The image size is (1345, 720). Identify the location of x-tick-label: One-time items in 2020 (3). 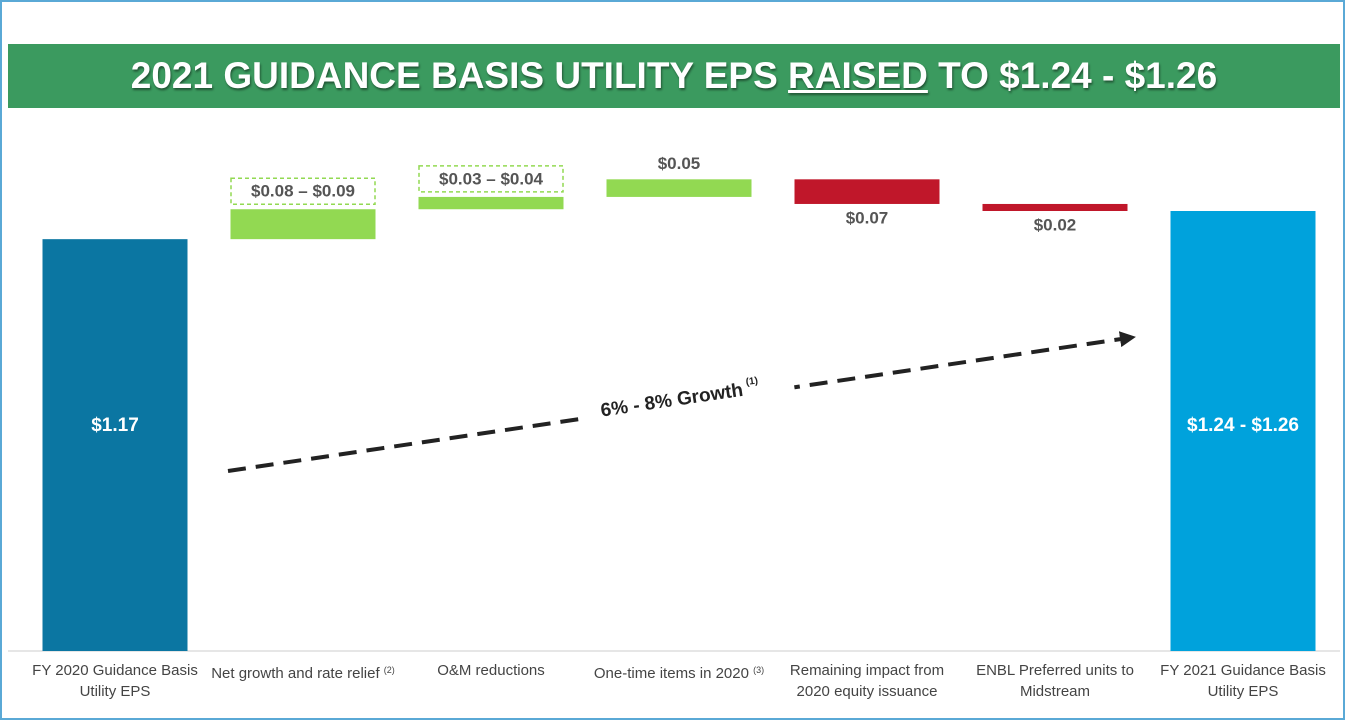
(679, 672).